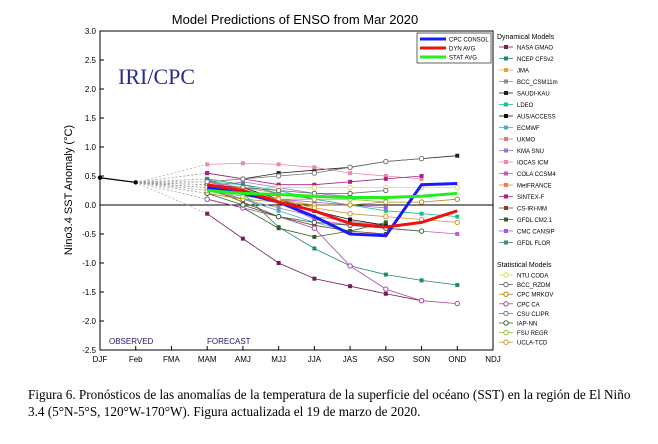 This screenshot has height=444, width=658. What do you see at coordinates (156, 76) in the screenshot?
I see `logo-text: IRI/CPC` at bounding box center [156, 76].